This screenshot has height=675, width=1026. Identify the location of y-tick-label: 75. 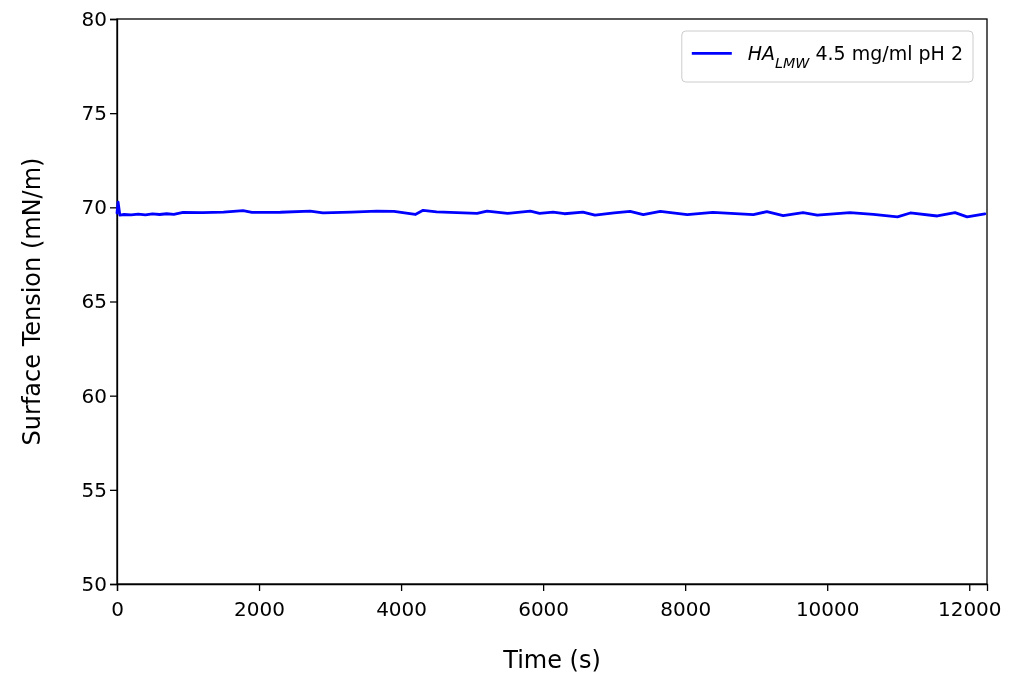
(94, 113).